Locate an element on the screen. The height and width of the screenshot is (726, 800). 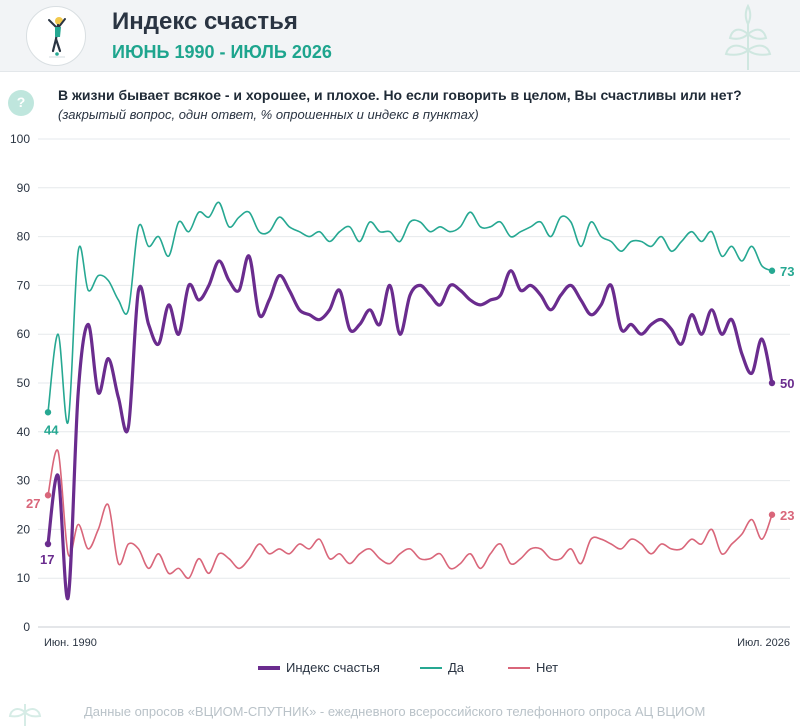
chart-legend: Индекс счастья Да Нет is located at coordinates (400, 670).